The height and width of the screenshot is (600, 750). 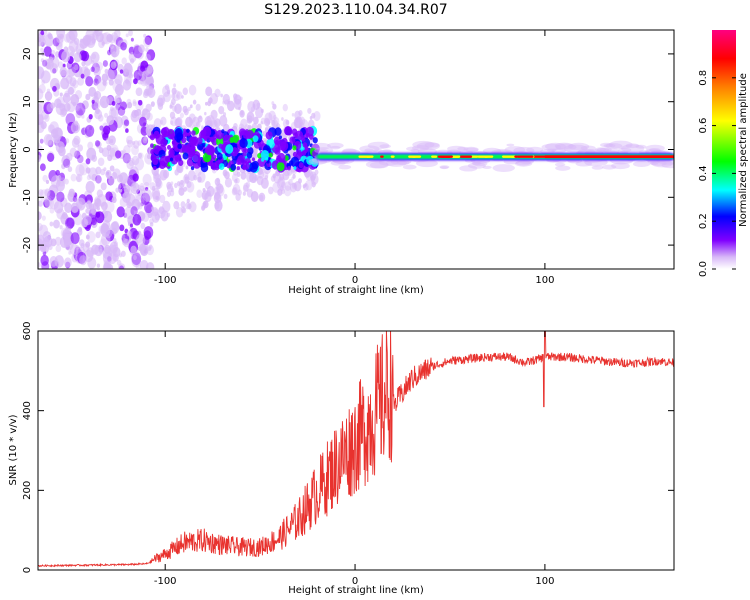 I want to click on y-tick-label: 0, so click(x=27, y=570).